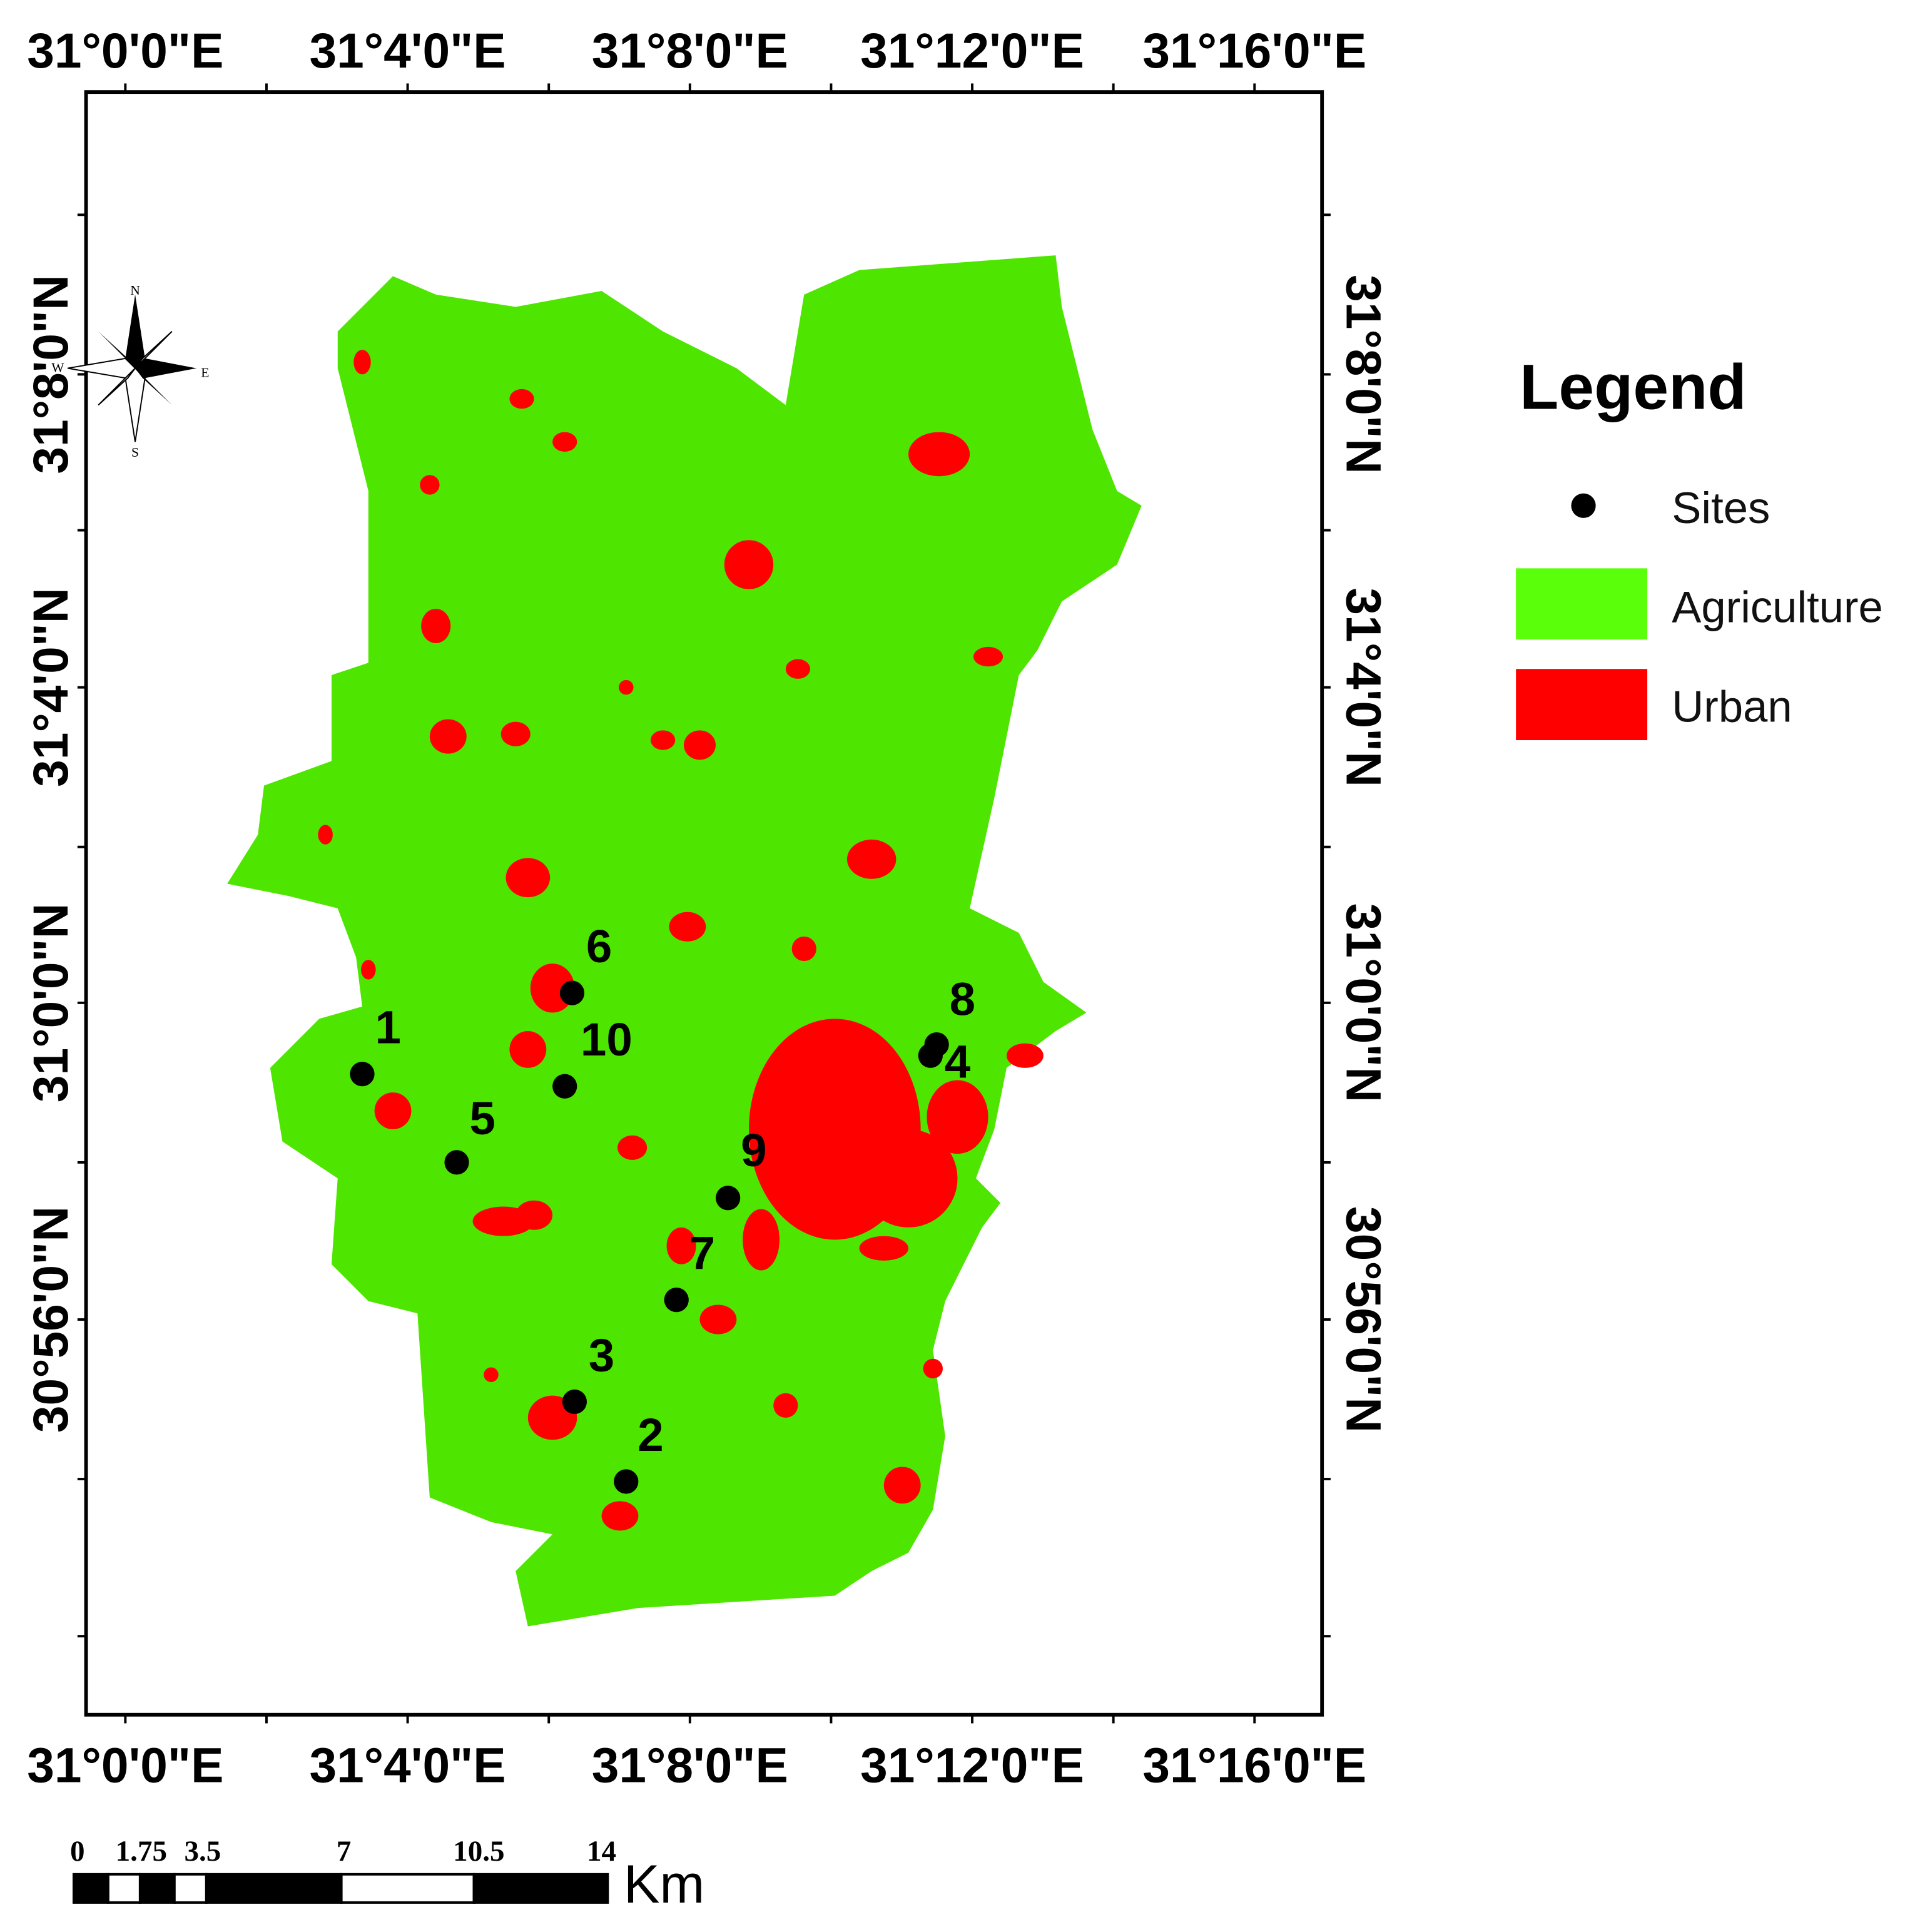 The width and height of the screenshot is (1915, 1932). I want to click on compass-s: S, so click(135, 452).